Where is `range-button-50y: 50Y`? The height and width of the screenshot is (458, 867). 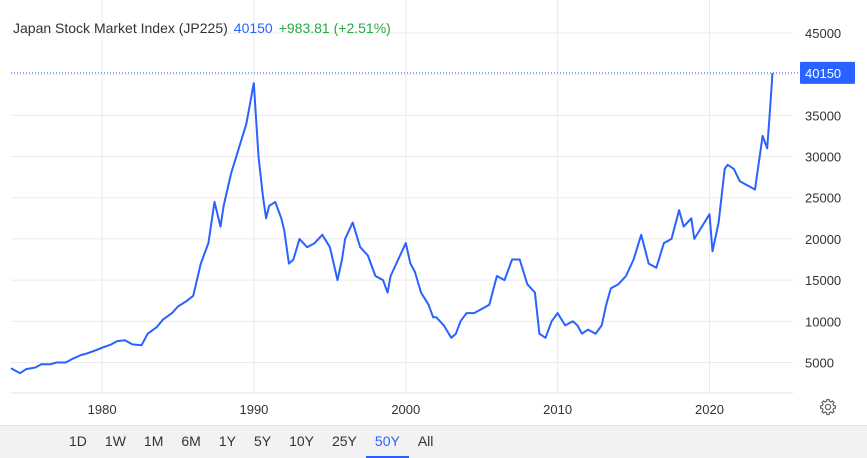 range-button-50y: 50Y is located at coordinates (387, 442).